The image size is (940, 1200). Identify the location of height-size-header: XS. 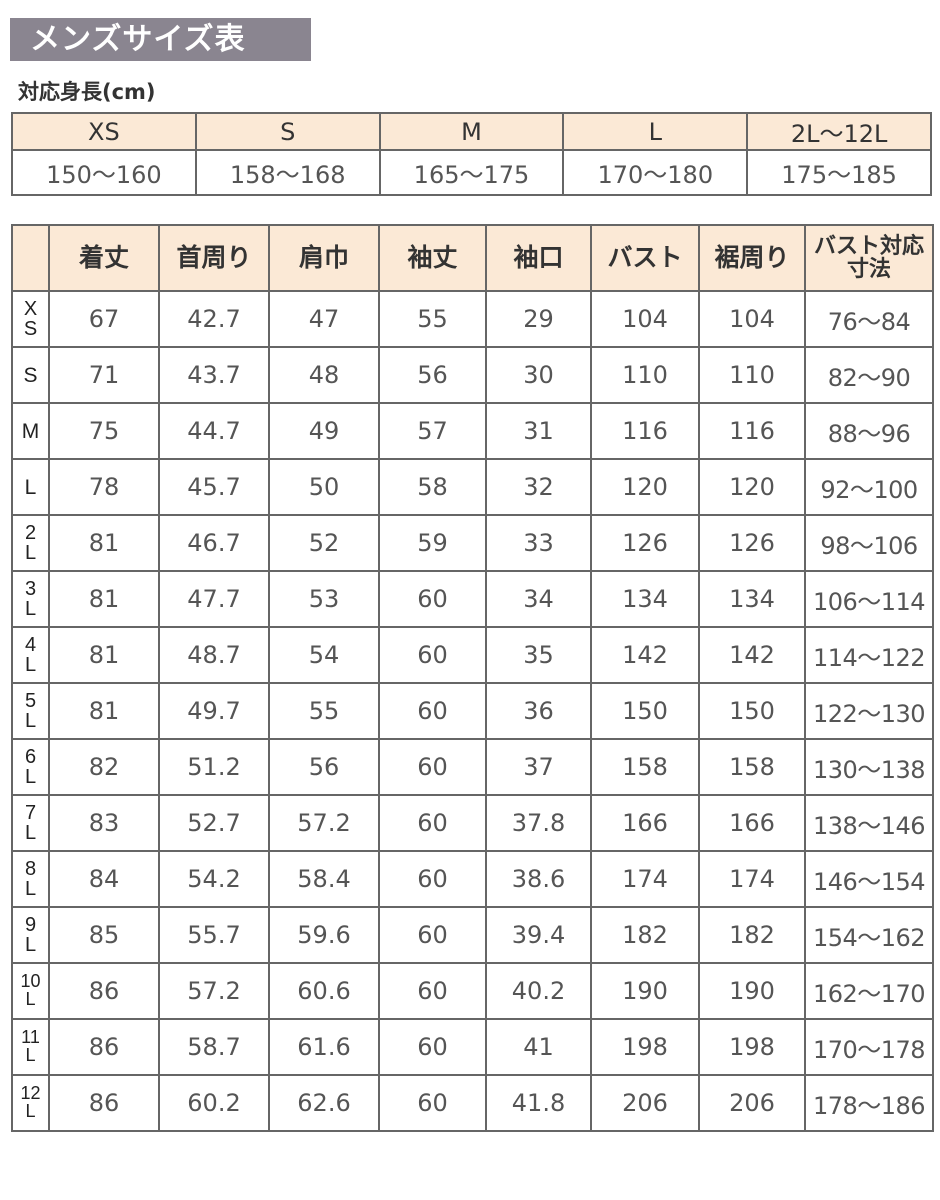
(104, 131).